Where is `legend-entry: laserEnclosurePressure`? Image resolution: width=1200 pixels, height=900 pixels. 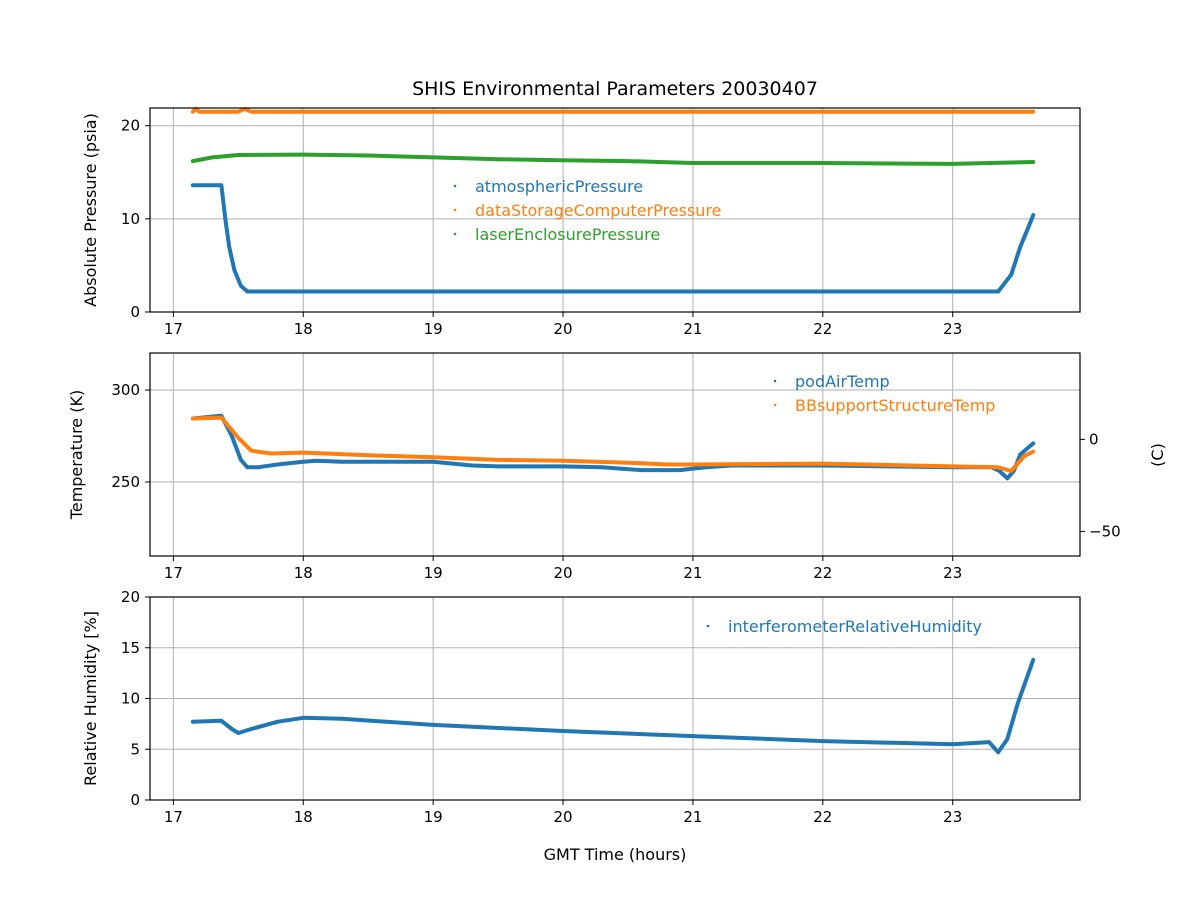 legend-entry: laserEnclosurePressure is located at coordinates (567, 234).